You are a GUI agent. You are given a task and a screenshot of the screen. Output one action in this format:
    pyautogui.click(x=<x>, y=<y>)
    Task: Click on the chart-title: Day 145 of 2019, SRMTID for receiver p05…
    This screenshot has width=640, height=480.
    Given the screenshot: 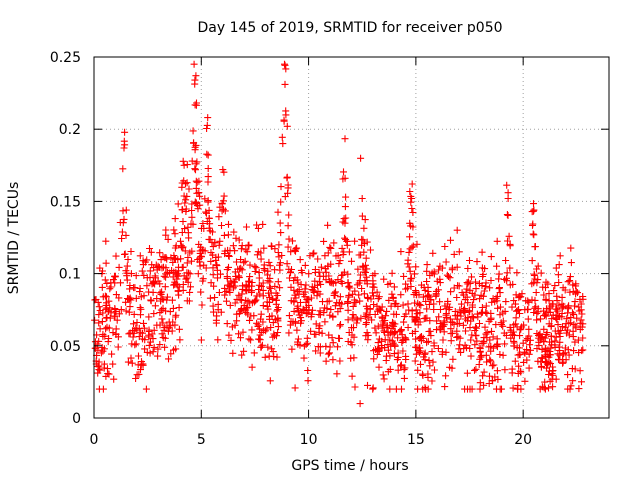 What is the action you would take?
    pyautogui.click(x=349, y=28)
    